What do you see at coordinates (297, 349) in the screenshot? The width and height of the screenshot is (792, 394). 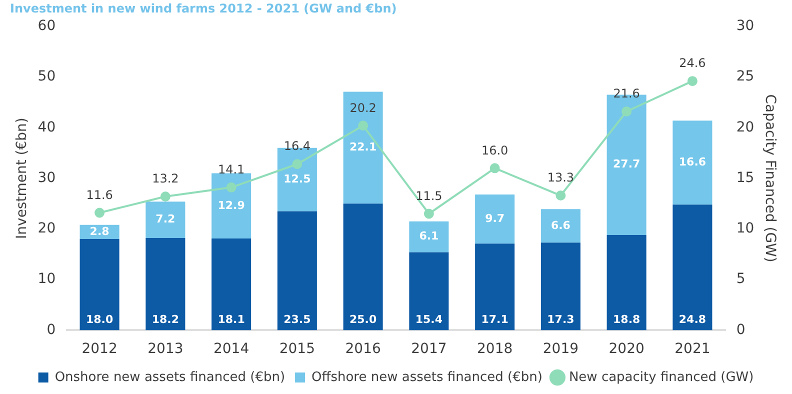 I see `x-tick-label: 2015` at bounding box center [297, 349].